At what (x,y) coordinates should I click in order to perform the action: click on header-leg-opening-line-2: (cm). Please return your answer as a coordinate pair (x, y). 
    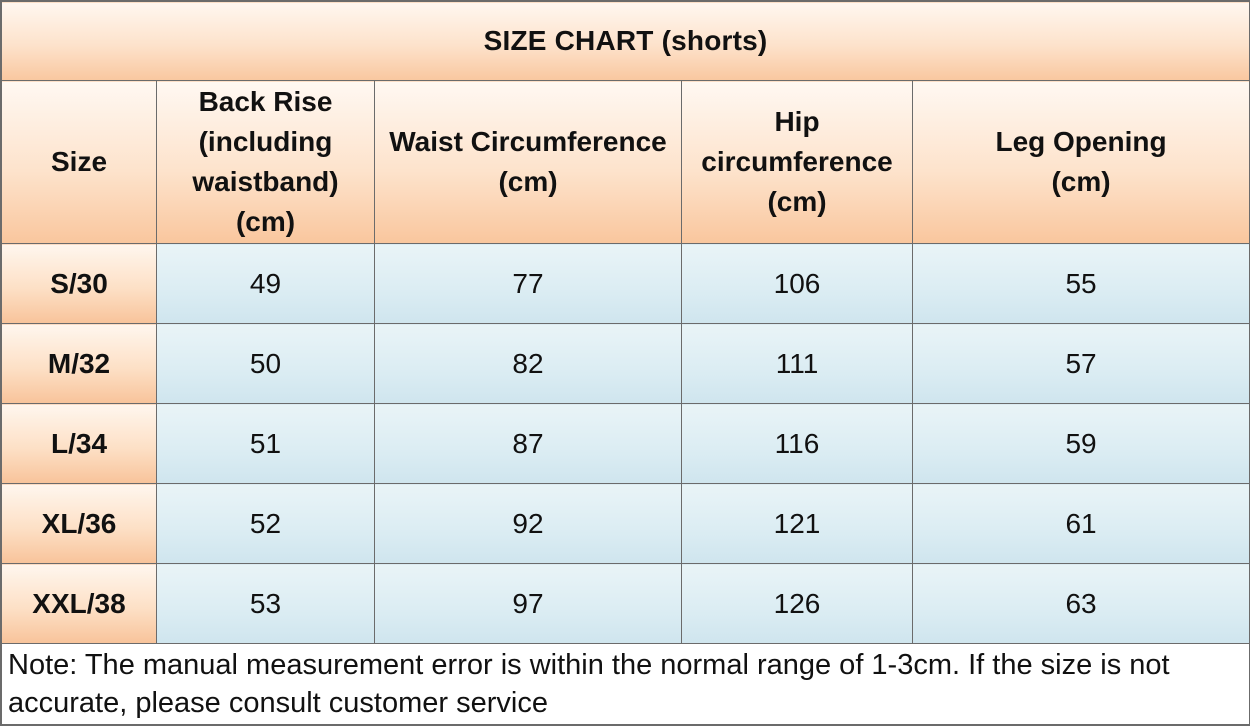
    Looking at the image, I should click on (1081, 181).